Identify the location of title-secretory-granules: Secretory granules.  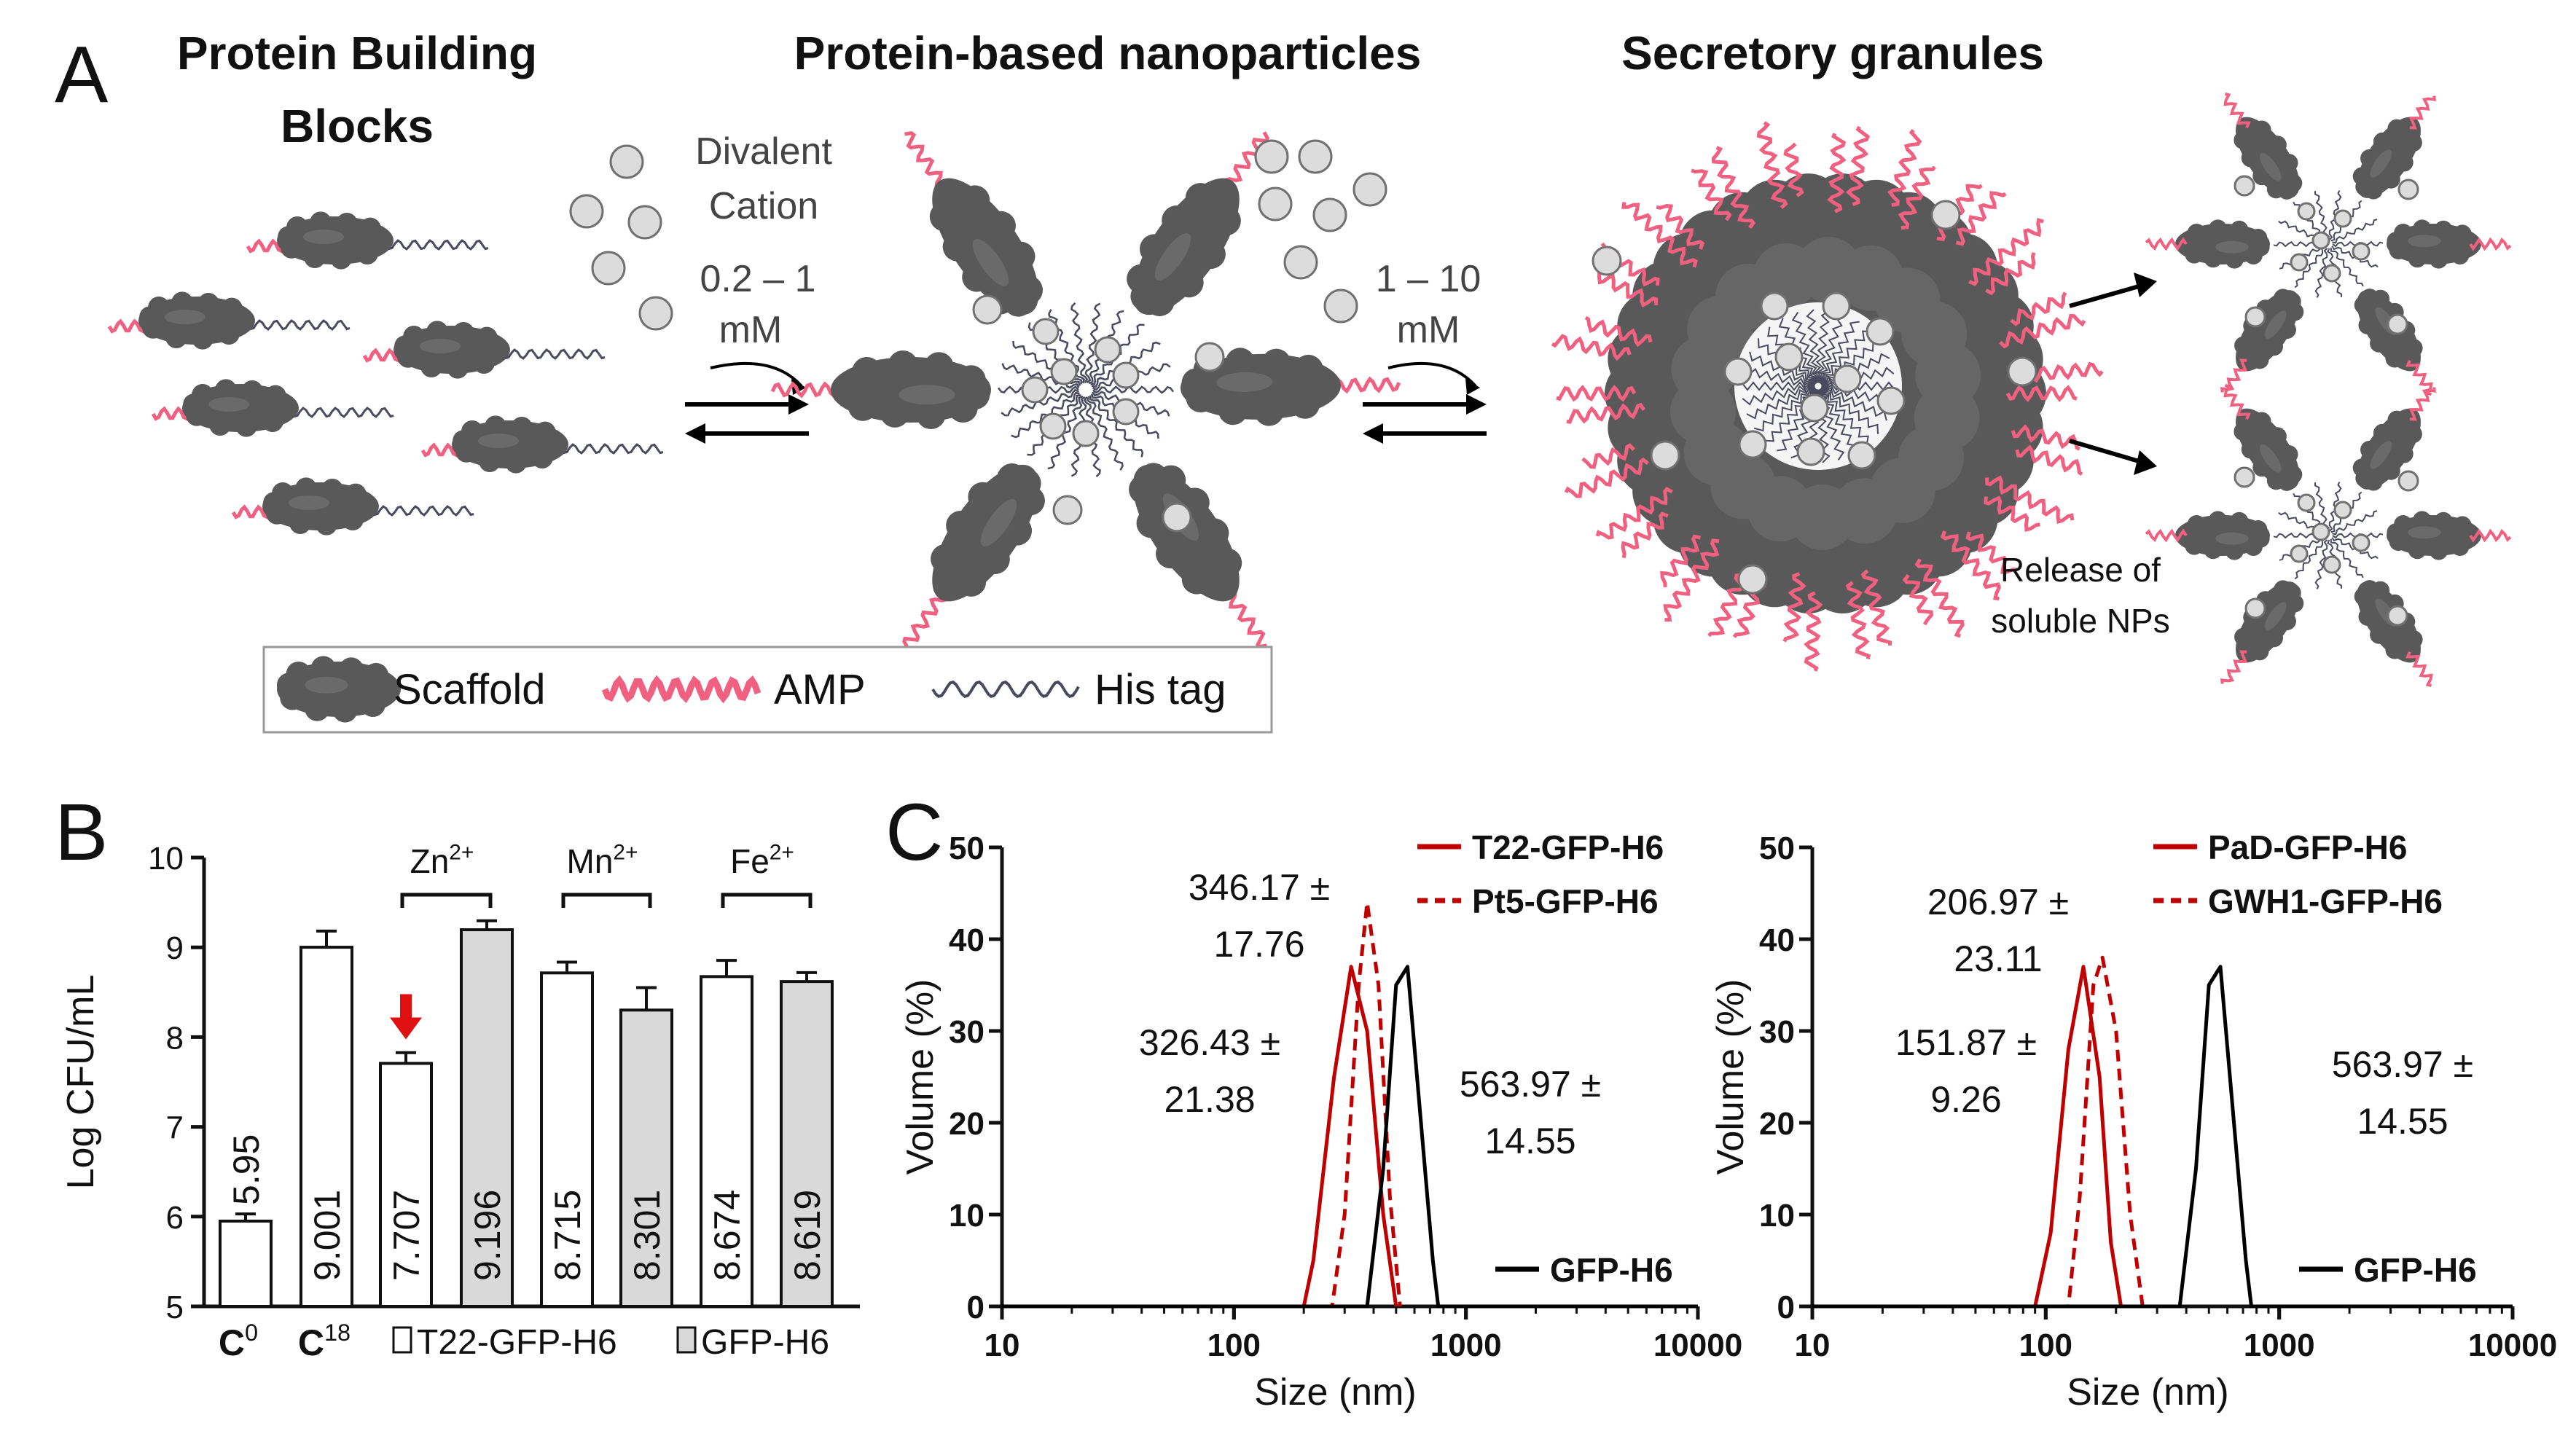
(1832, 53).